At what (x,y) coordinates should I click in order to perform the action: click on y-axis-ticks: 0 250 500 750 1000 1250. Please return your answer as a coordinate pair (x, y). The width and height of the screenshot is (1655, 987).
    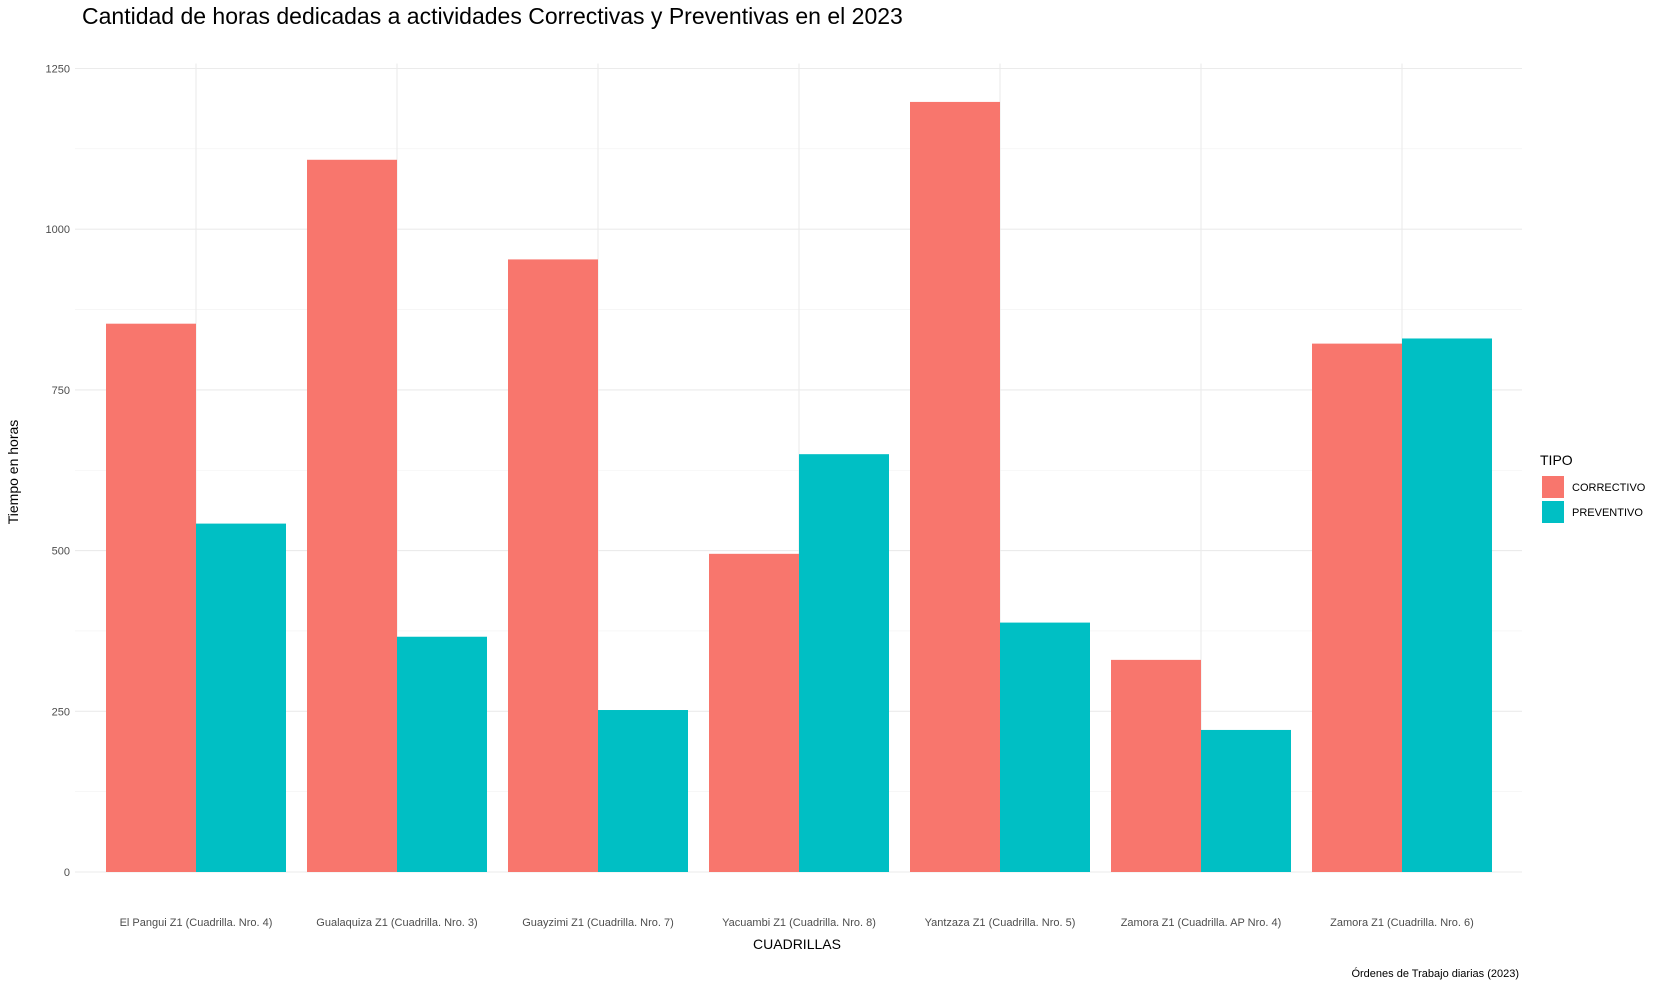
    Looking at the image, I should click on (58, 472).